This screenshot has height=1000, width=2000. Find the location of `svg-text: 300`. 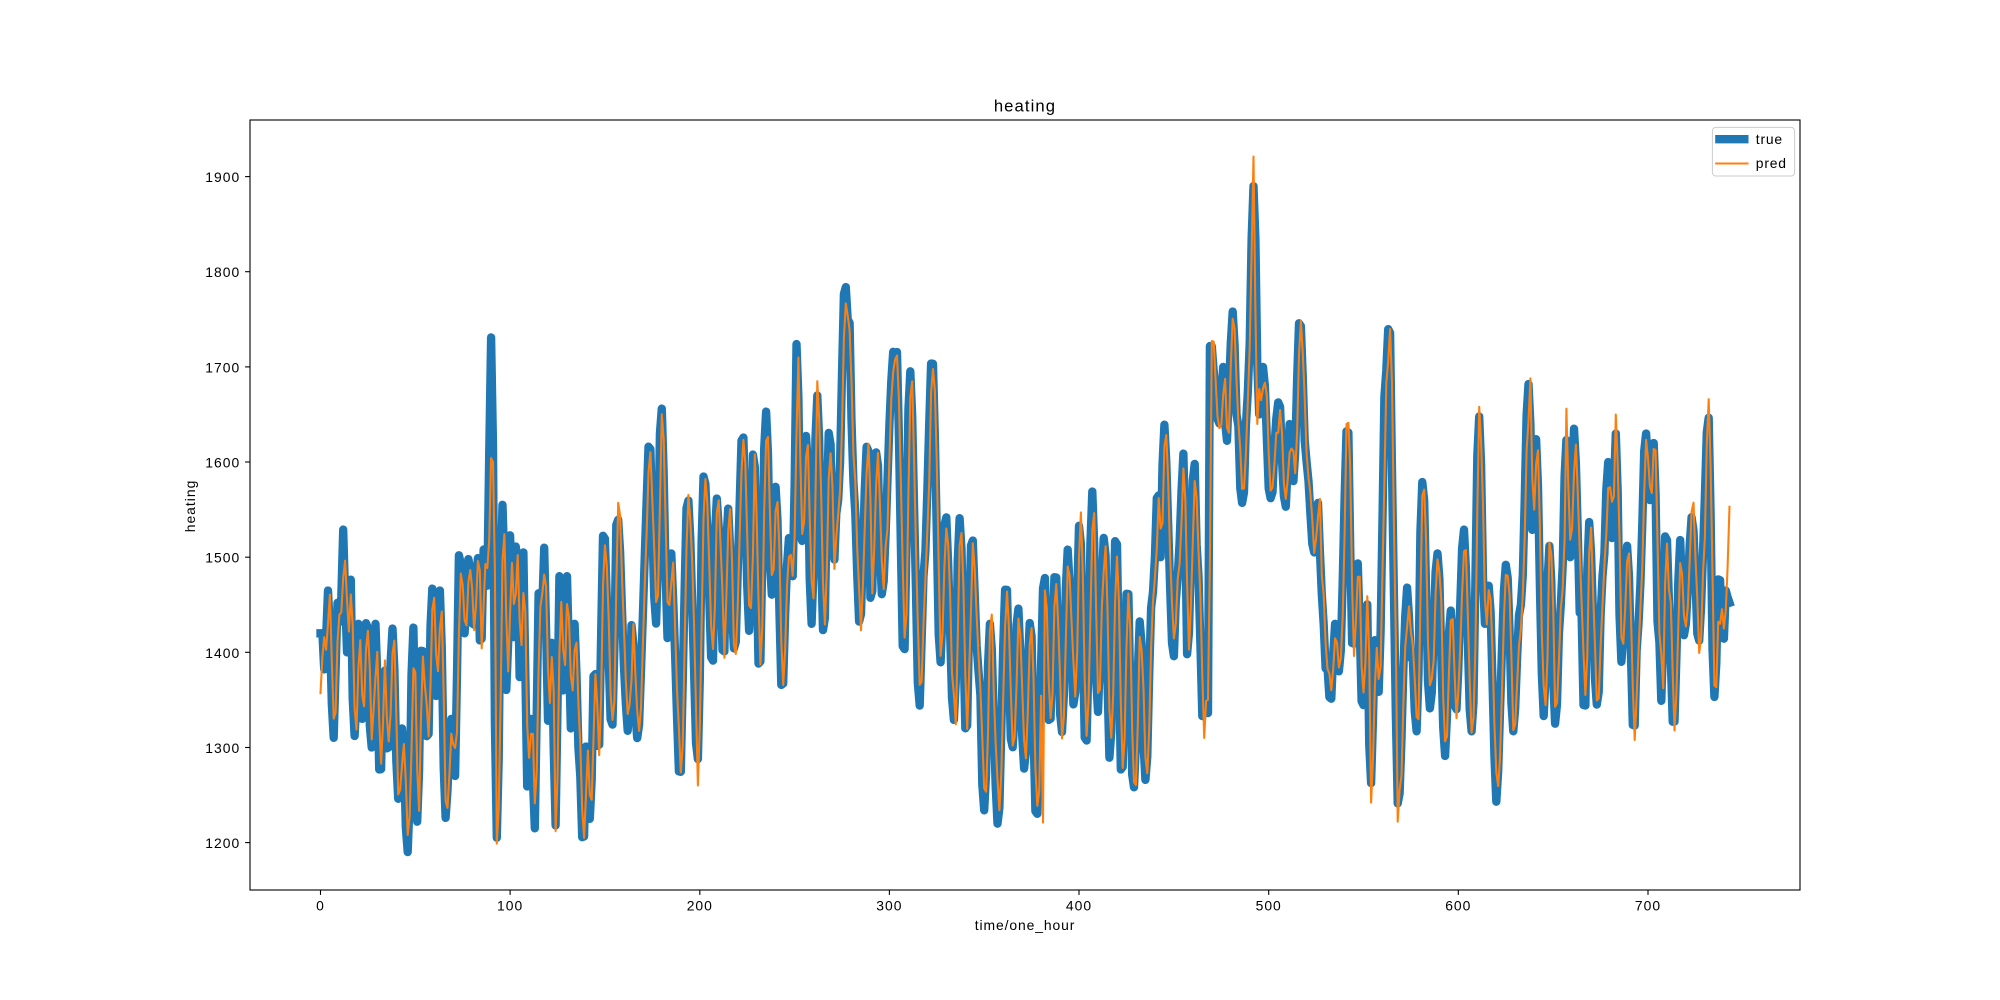

svg-text: 300 is located at coordinates (889, 906).